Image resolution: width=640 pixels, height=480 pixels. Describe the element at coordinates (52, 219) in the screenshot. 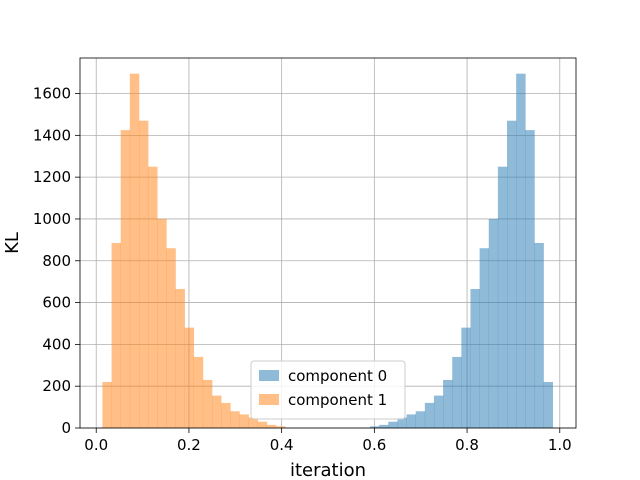

I see `y-tick-label: 1000` at that location.